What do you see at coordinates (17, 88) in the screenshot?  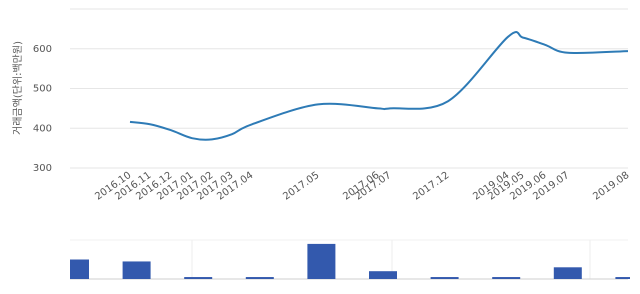 I see `y-axis-label: 거래금액(단위:백만원)` at bounding box center [17, 88].